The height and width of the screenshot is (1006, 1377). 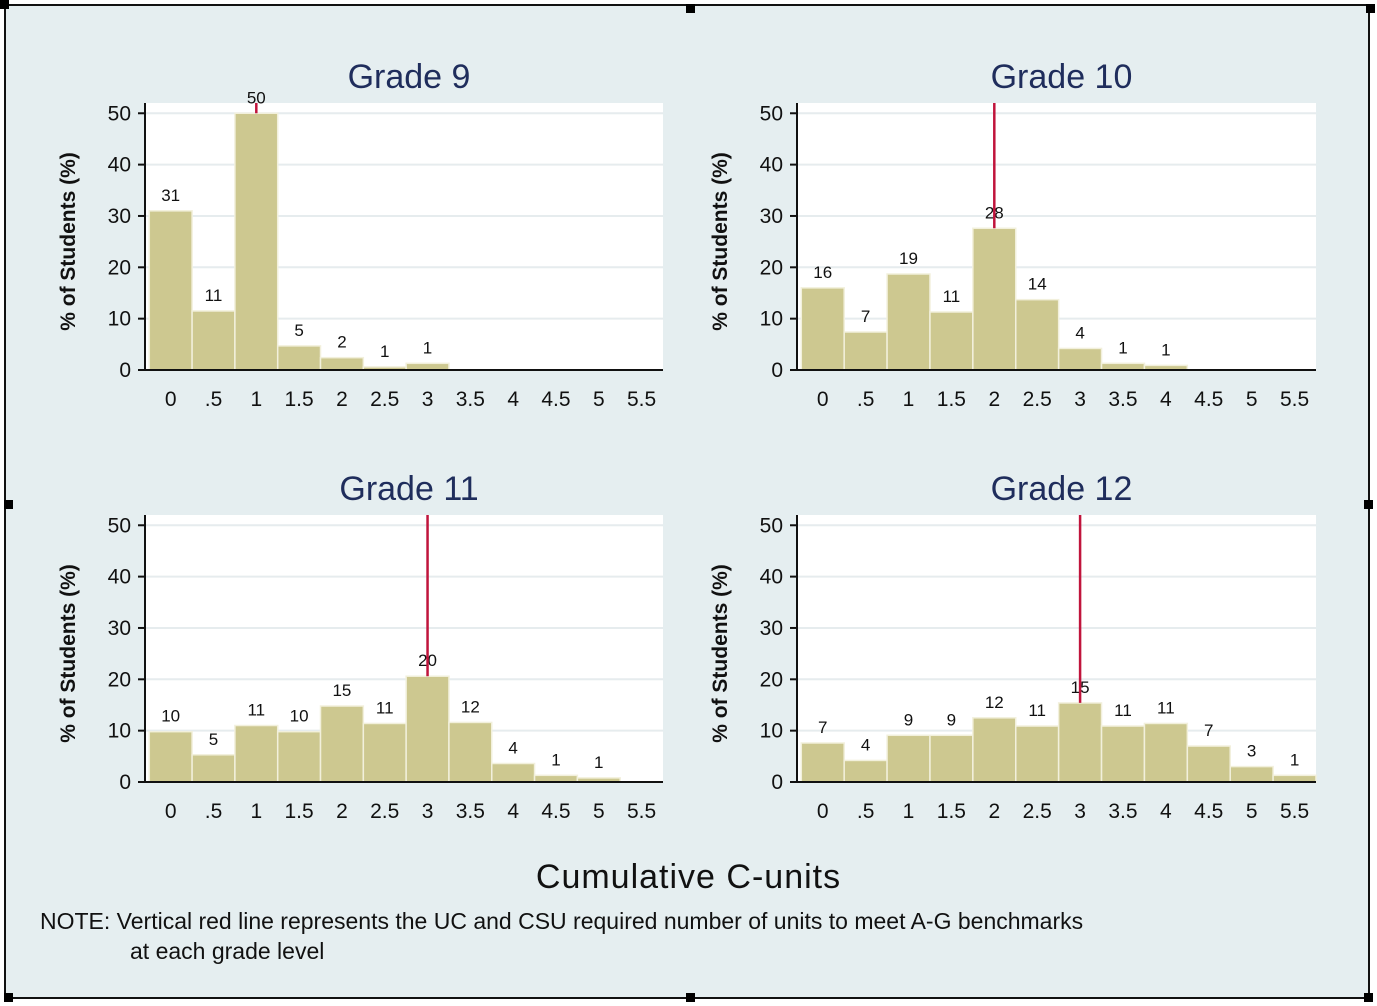 I want to click on x-axis-label: Cumulative C-units, so click(x=688, y=877).